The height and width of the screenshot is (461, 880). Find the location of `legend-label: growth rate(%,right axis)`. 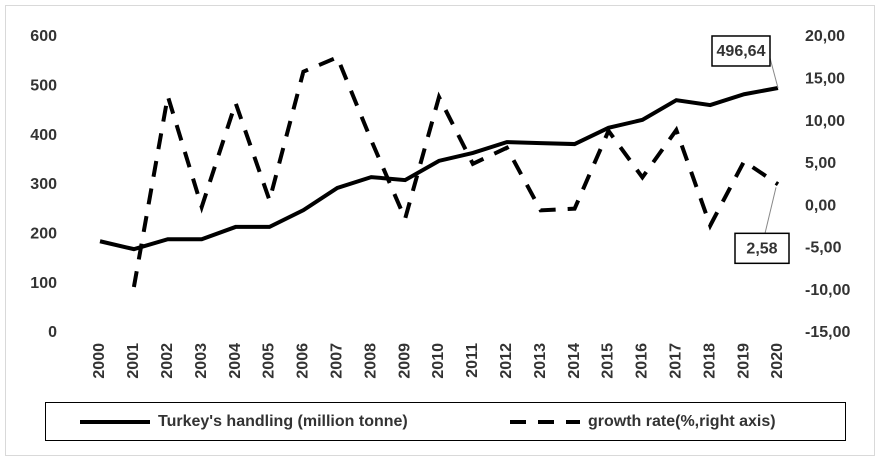

legend-label: growth rate(%,right axis) is located at coordinates (682, 421).